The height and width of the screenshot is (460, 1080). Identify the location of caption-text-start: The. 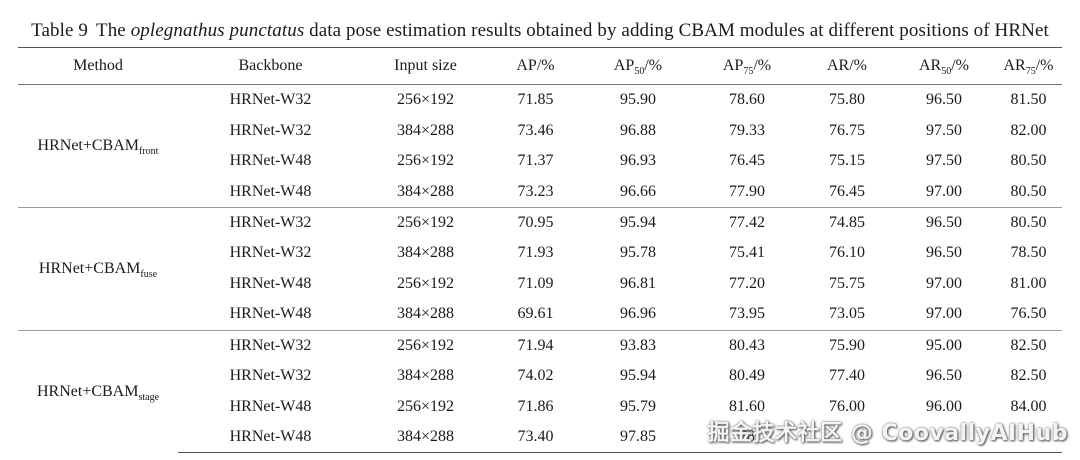
(113, 30).